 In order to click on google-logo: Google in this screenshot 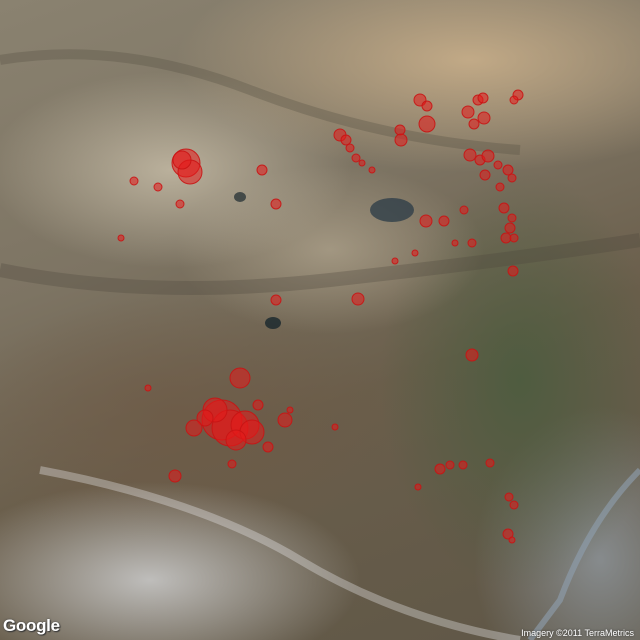, I will do `click(31, 625)`.